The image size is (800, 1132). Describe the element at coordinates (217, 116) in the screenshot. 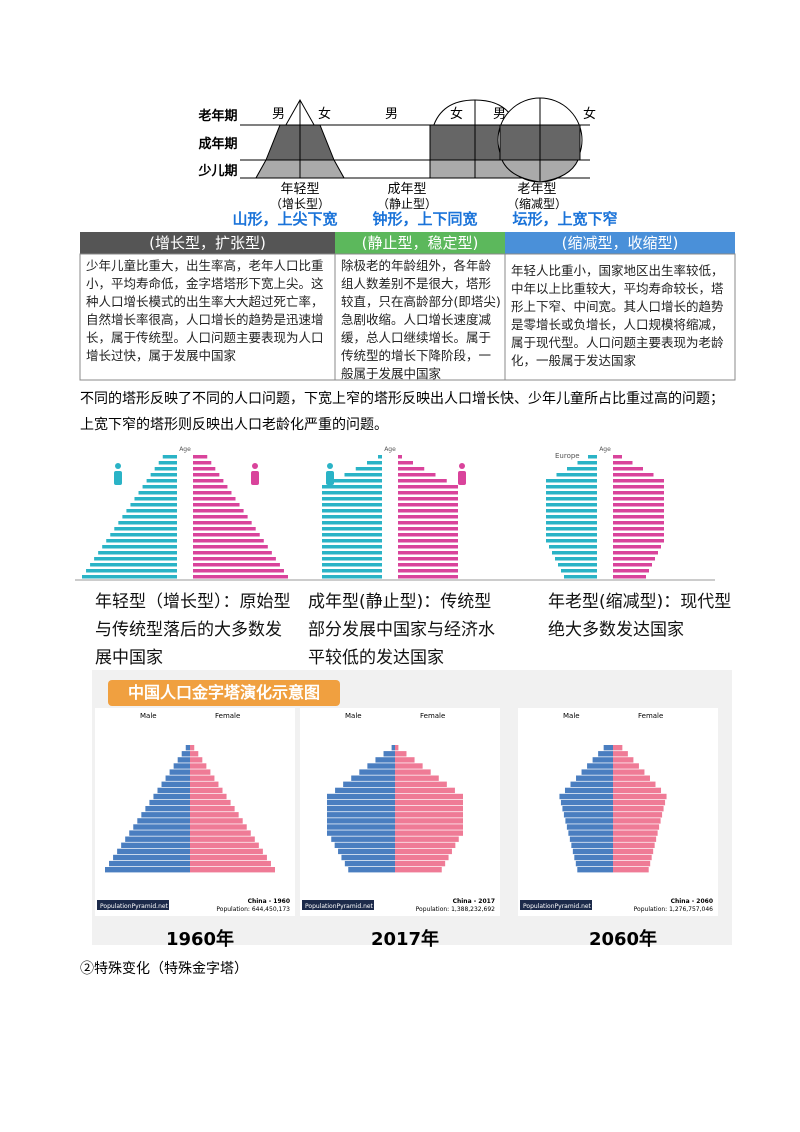

I see `age-label: 老年期` at that location.